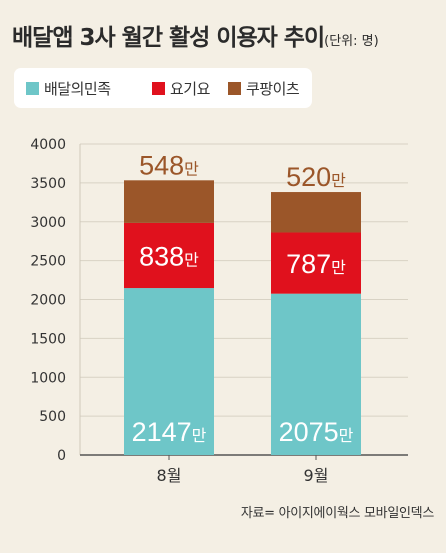 This screenshot has height=553, width=446. What do you see at coordinates (48, 223) in the screenshot?
I see `y-tick-label-3000: 3000` at bounding box center [48, 223].